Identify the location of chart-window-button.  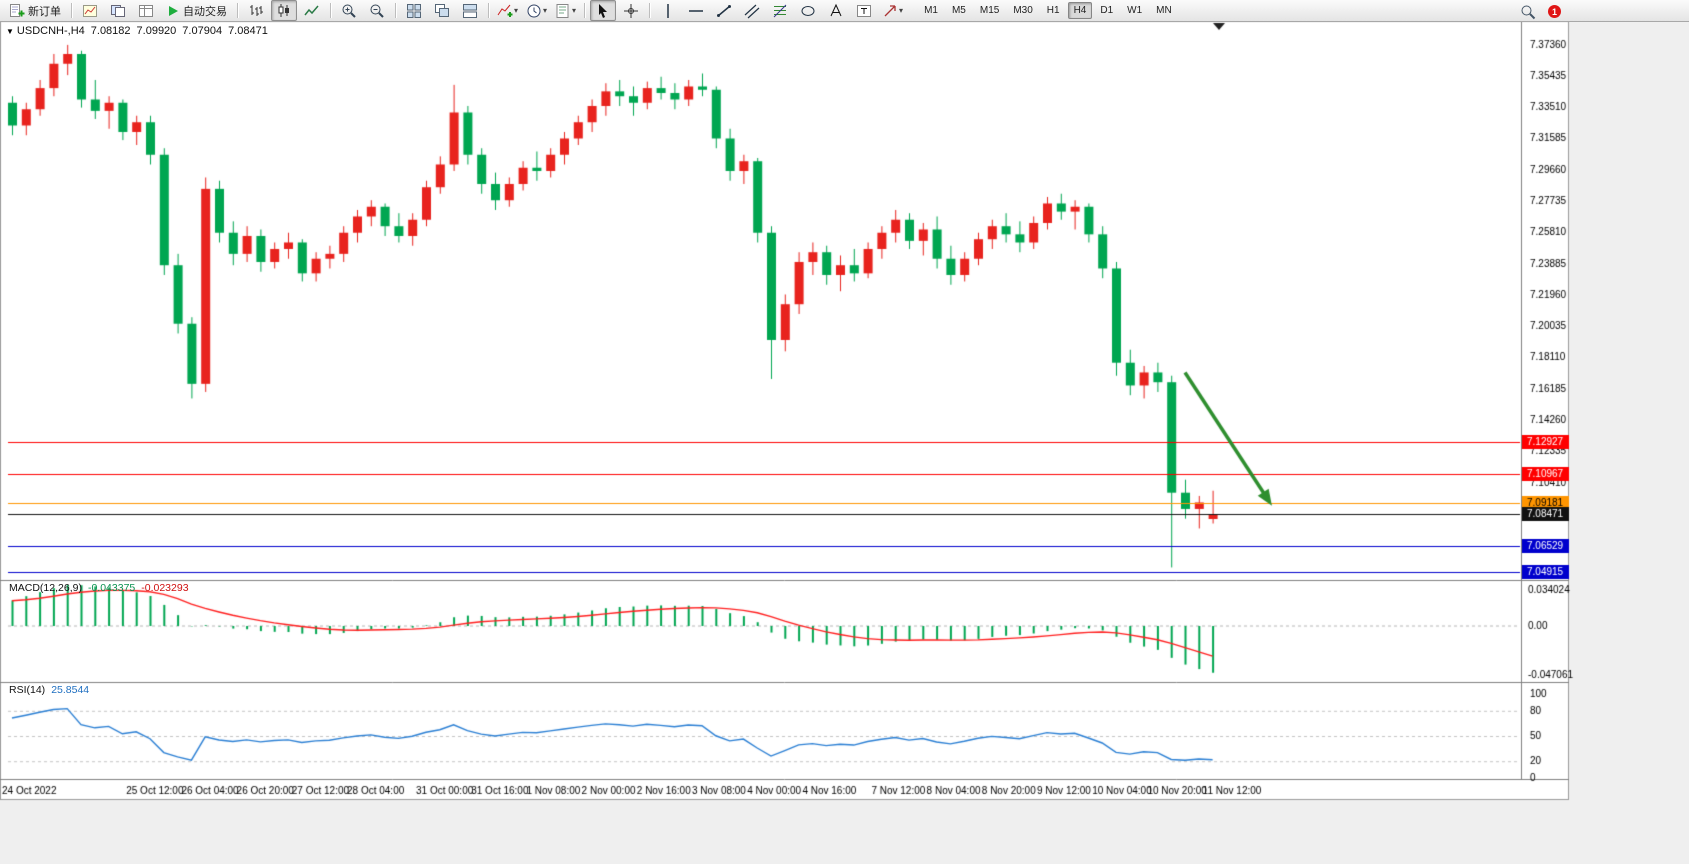
(90, 10).